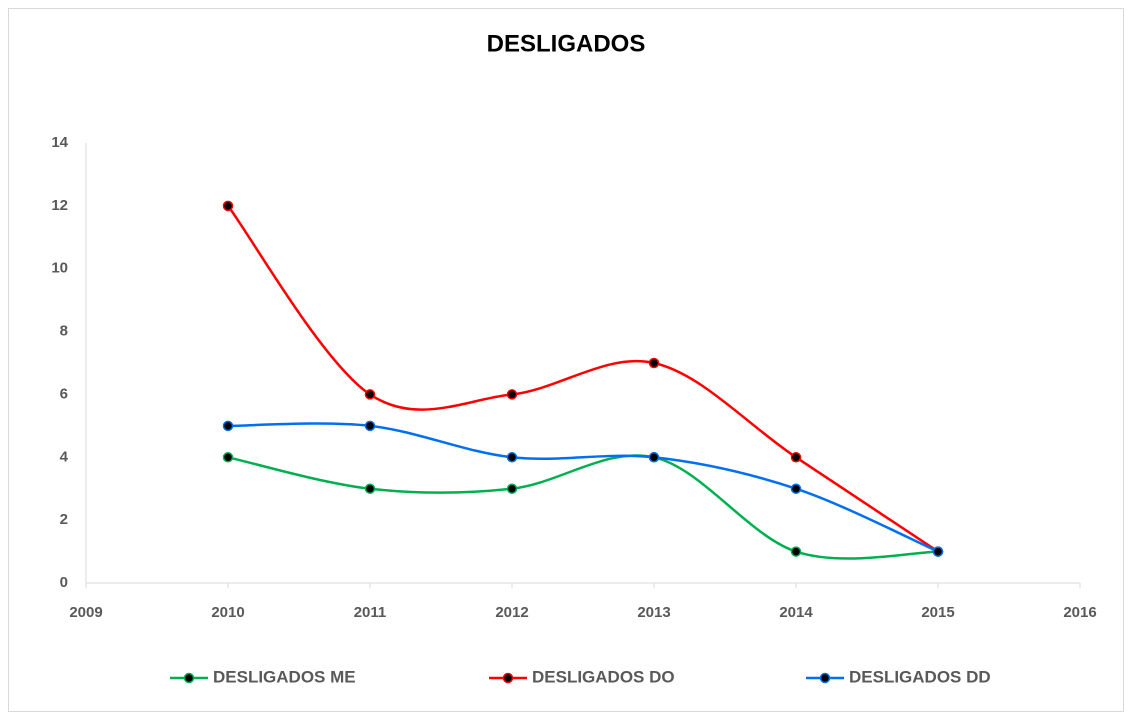 The width and height of the screenshot is (1132, 720). I want to click on x-tick-label: 2011, so click(370, 612).